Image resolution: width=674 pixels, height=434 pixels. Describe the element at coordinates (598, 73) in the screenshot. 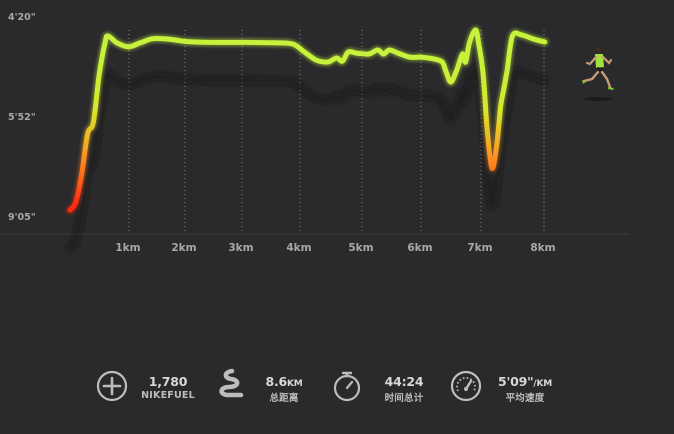

I see `runner-icon` at that location.